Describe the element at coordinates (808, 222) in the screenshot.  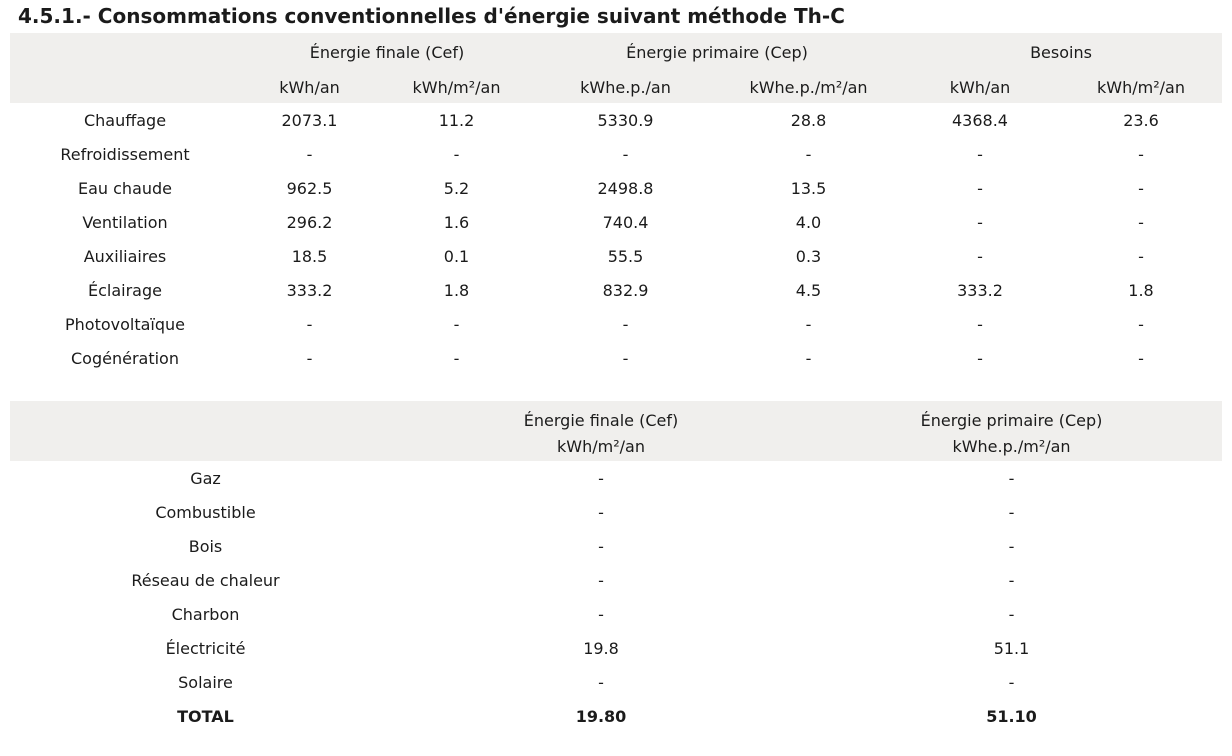
I see `value-cell: 4.0` at that location.